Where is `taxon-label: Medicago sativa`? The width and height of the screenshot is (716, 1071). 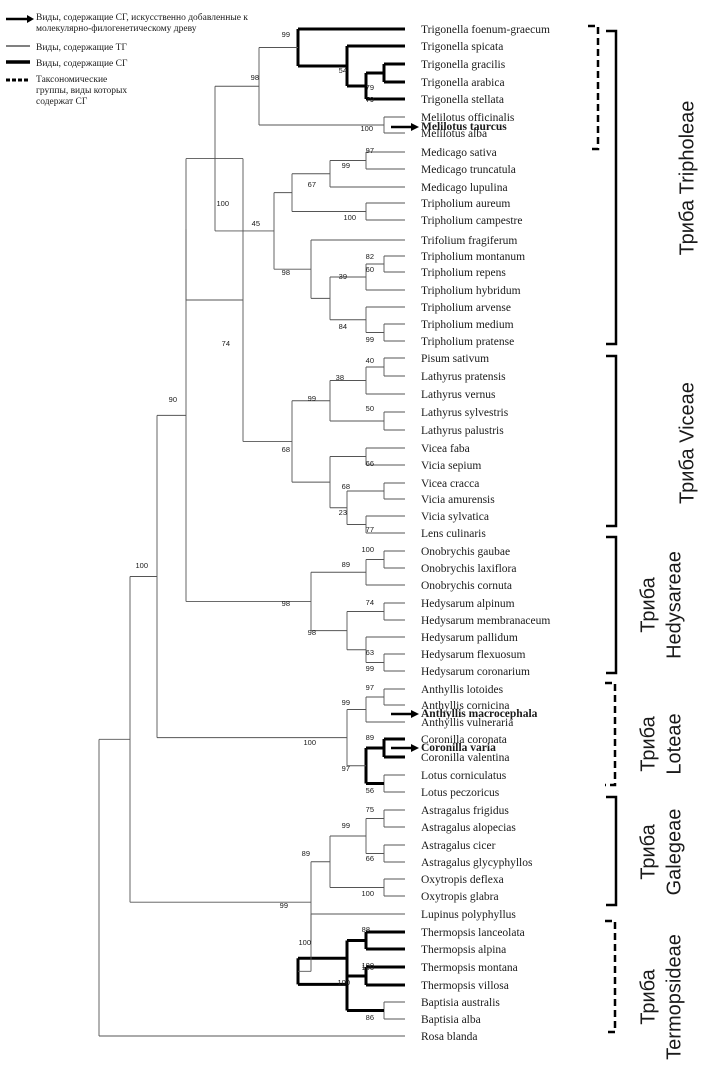 taxon-label: Medicago sativa is located at coordinates (459, 153).